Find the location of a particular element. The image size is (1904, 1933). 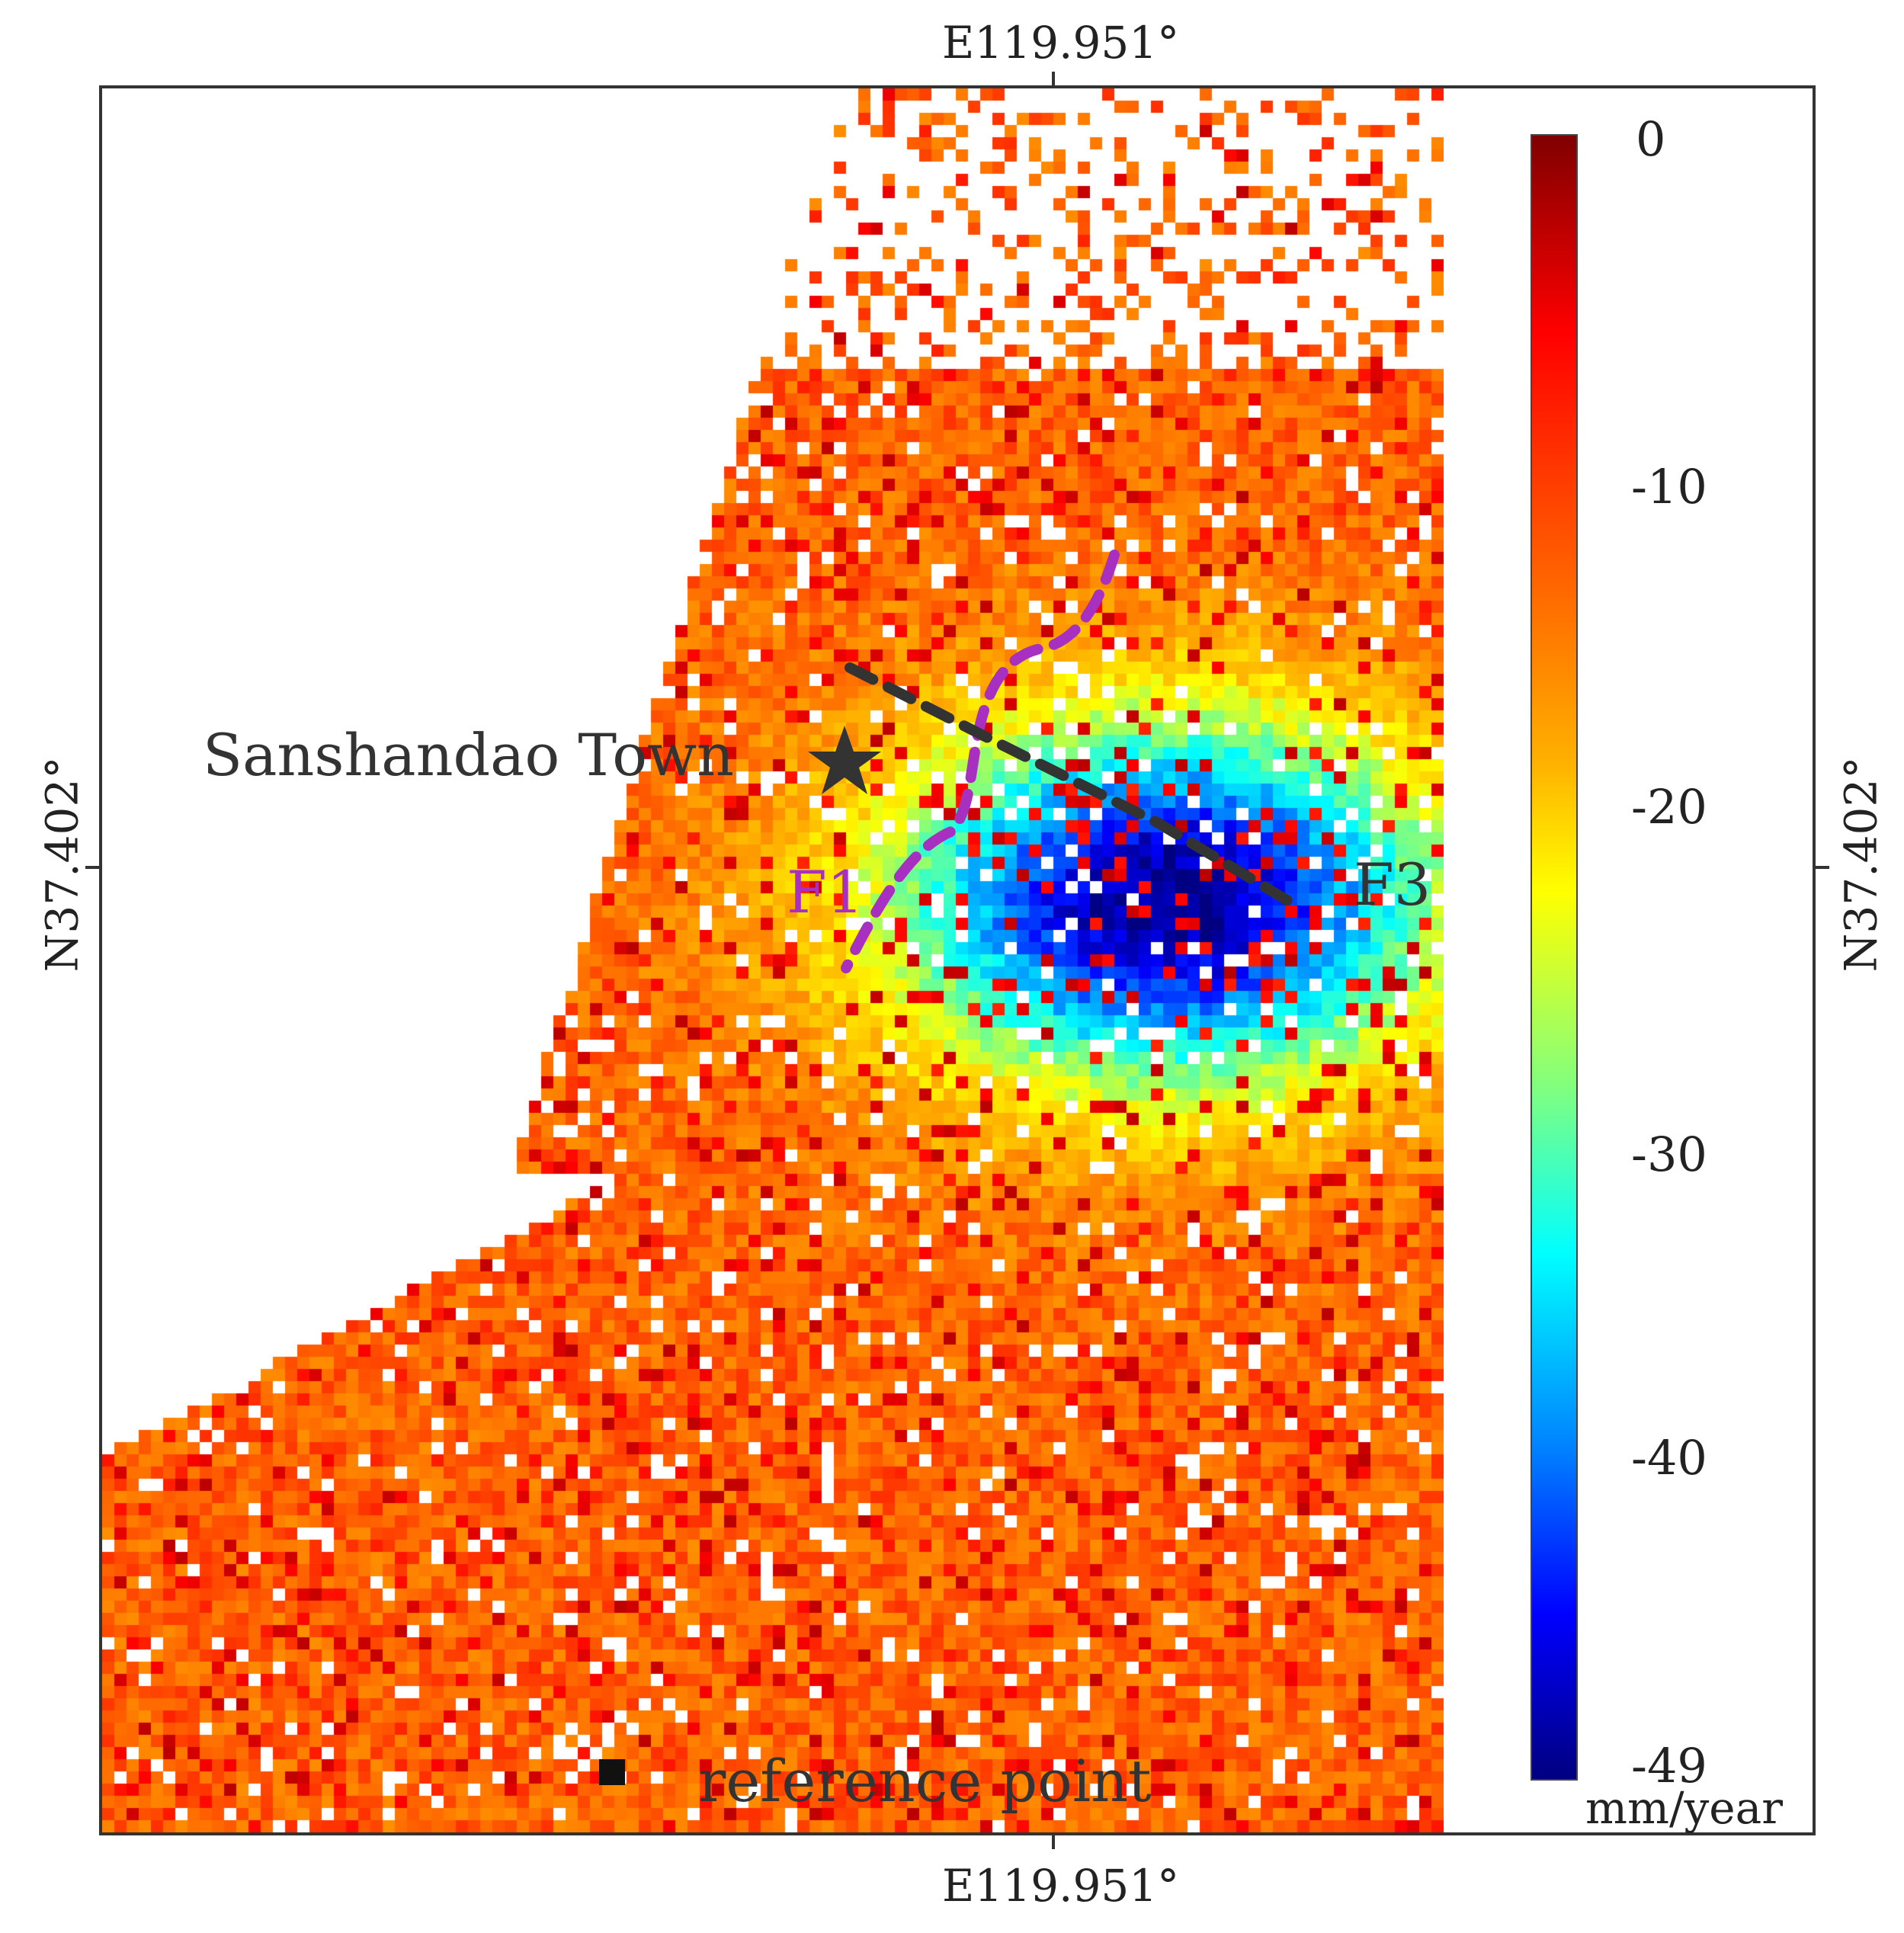

bottom-tick is located at coordinates (1053, 1841).